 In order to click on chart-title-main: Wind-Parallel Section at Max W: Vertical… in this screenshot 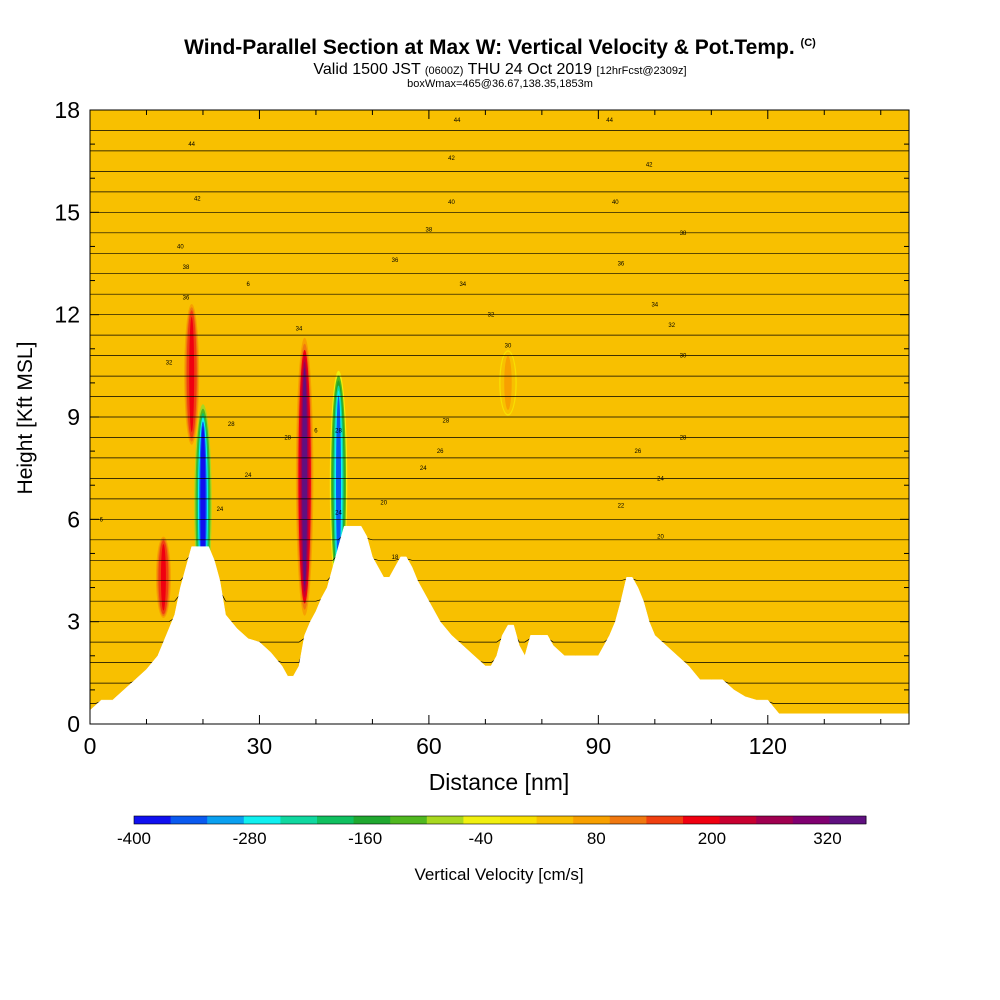, I will do `click(489, 47)`.